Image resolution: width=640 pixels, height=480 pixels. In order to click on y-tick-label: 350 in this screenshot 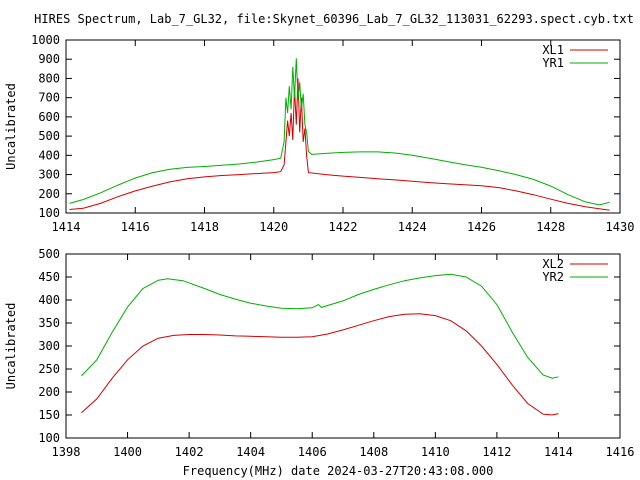, I will do `click(49, 323)`.